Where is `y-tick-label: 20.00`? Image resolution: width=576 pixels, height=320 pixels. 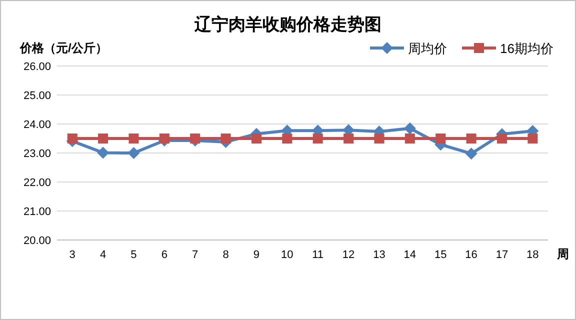
y-tick-label: 20.00 is located at coordinates (37, 241).